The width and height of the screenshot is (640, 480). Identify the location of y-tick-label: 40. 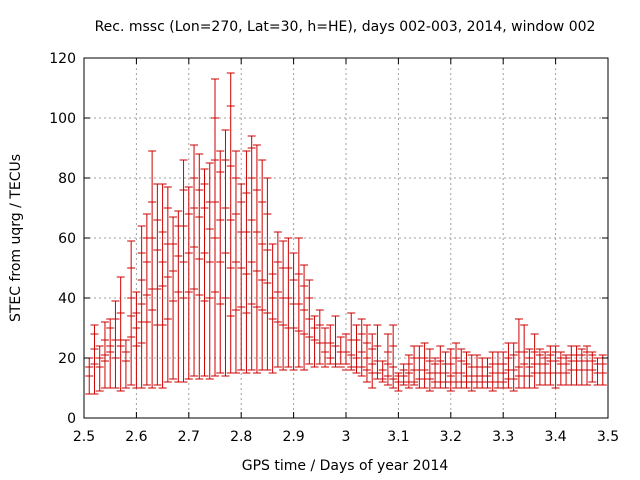
(67, 299).